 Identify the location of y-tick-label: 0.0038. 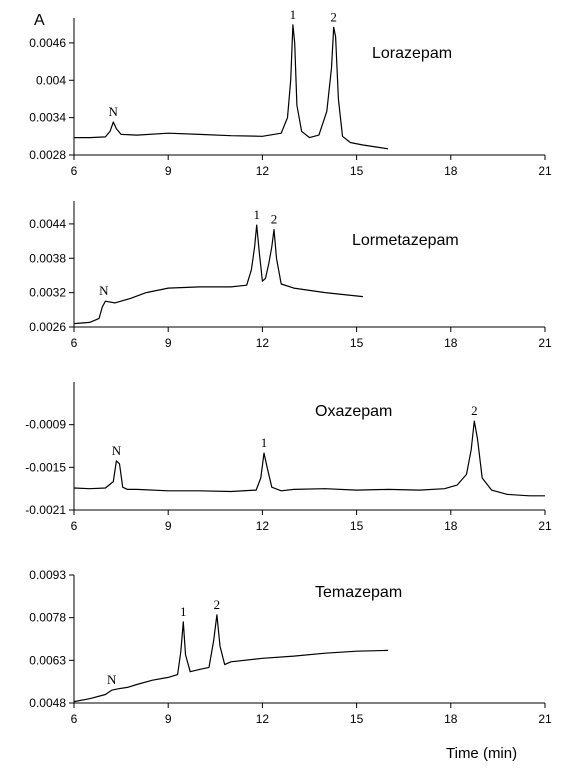
(47, 258).